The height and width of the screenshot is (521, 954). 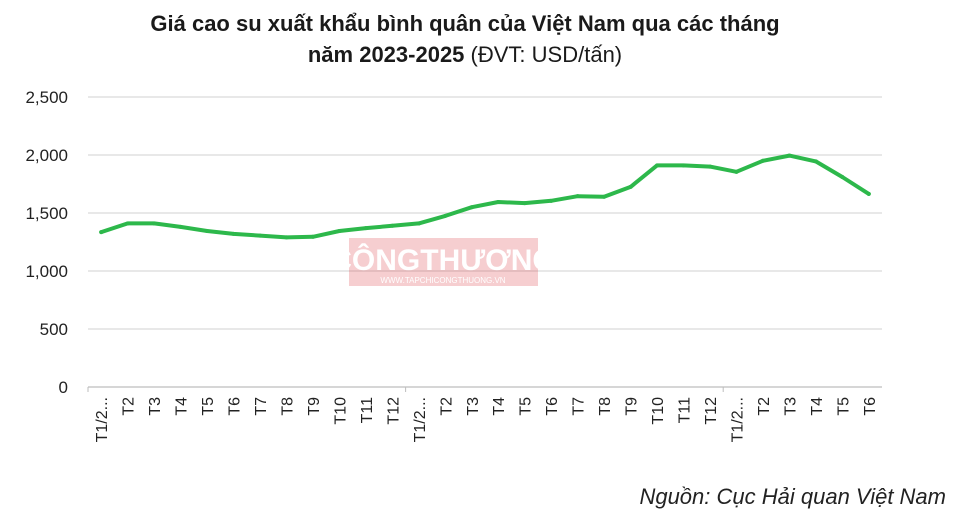 What do you see at coordinates (54, 329) in the screenshot?
I see `y-tick-label: 500` at bounding box center [54, 329].